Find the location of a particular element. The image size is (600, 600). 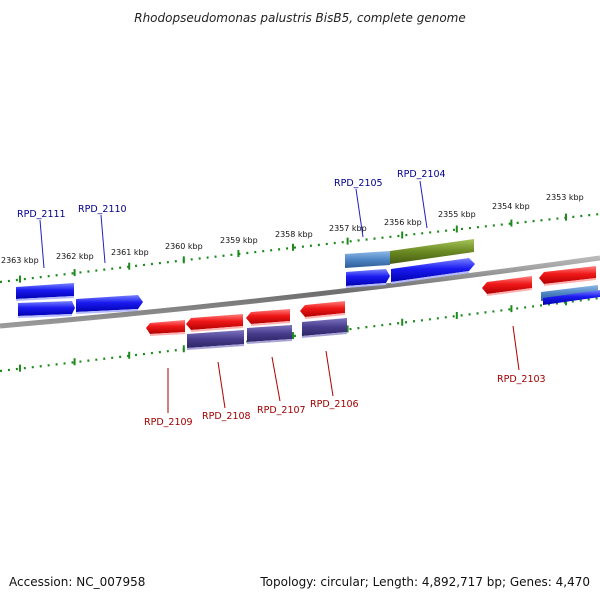

gene-label-rpd-2111: RPD_2111 is located at coordinates (41, 214).